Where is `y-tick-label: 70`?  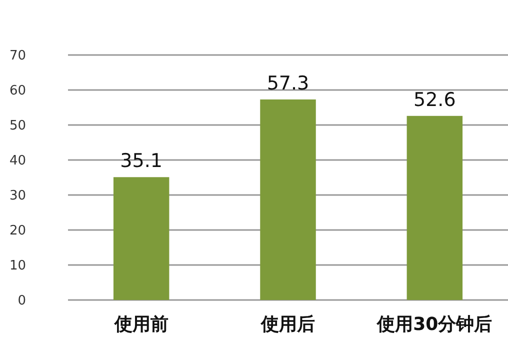 y-tick-label: 70 is located at coordinates (17, 56).